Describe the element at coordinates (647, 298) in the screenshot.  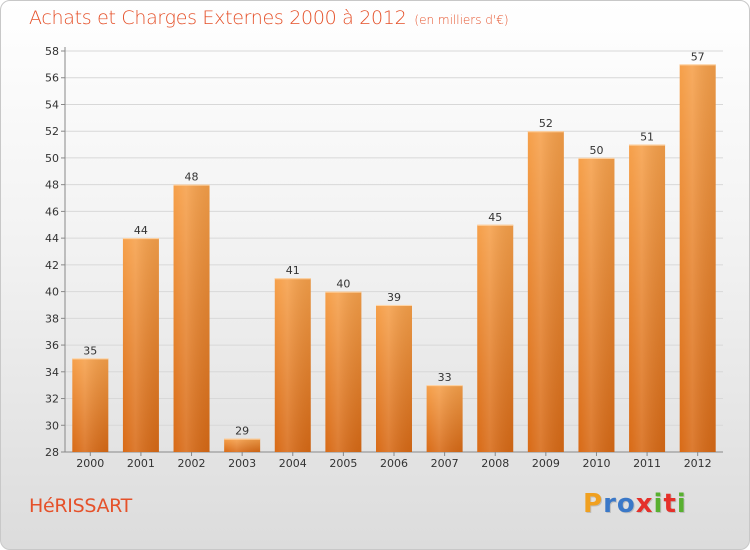
I see `bar-sheen-2011` at that location.